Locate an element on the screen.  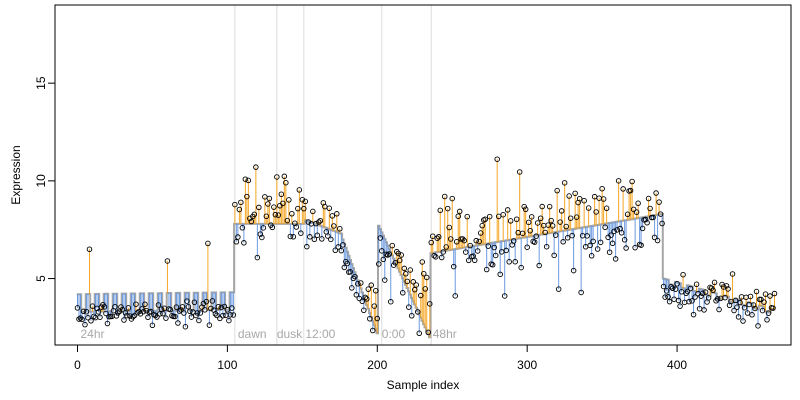
annotations: 24hr dawn dusk 12:00 0:00 48hr is located at coordinates (268, 334).